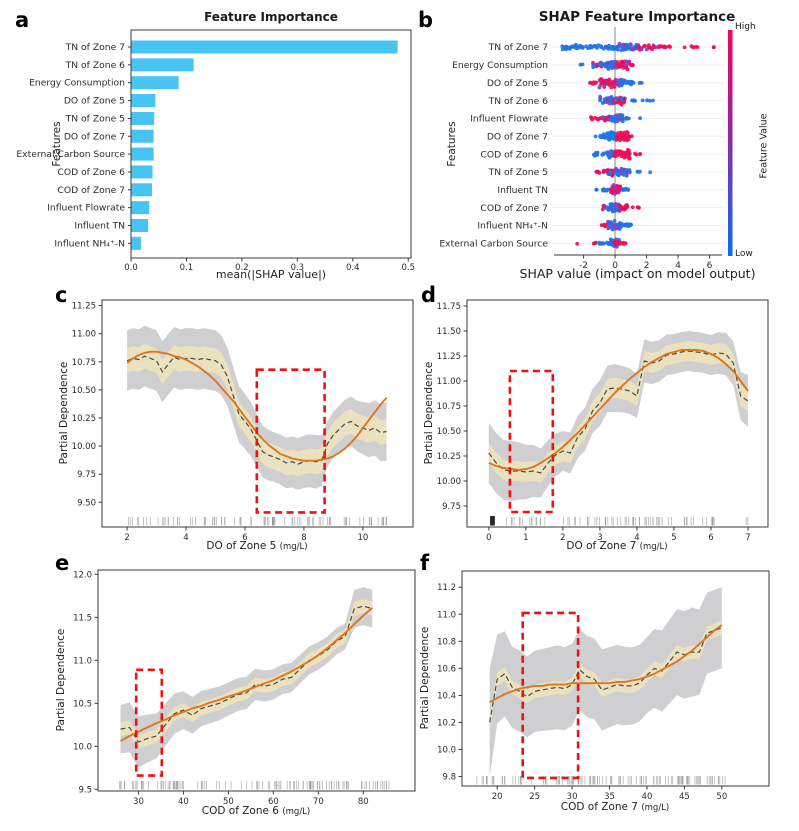 The height and width of the screenshot is (831, 799). Describe the element at coordinates (446, 642) in the screenshot. I see `tick-label: 10.8` at that location.